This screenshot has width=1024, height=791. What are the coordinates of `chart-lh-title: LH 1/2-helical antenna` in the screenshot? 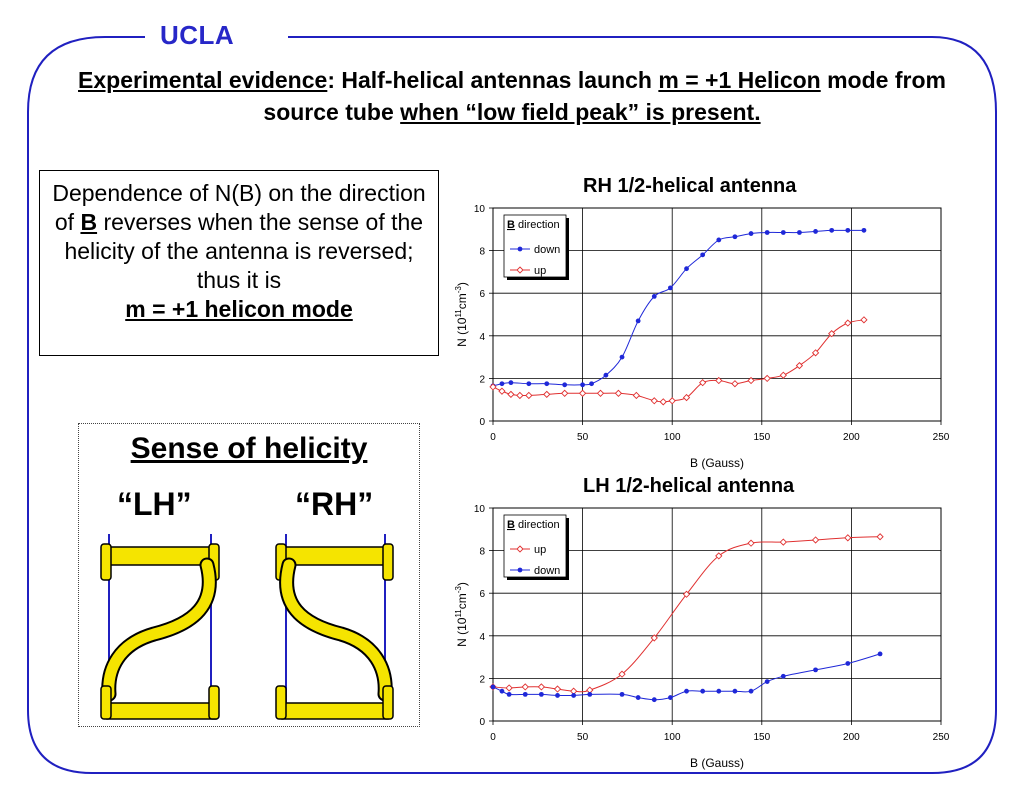 It's located at (689, 486).